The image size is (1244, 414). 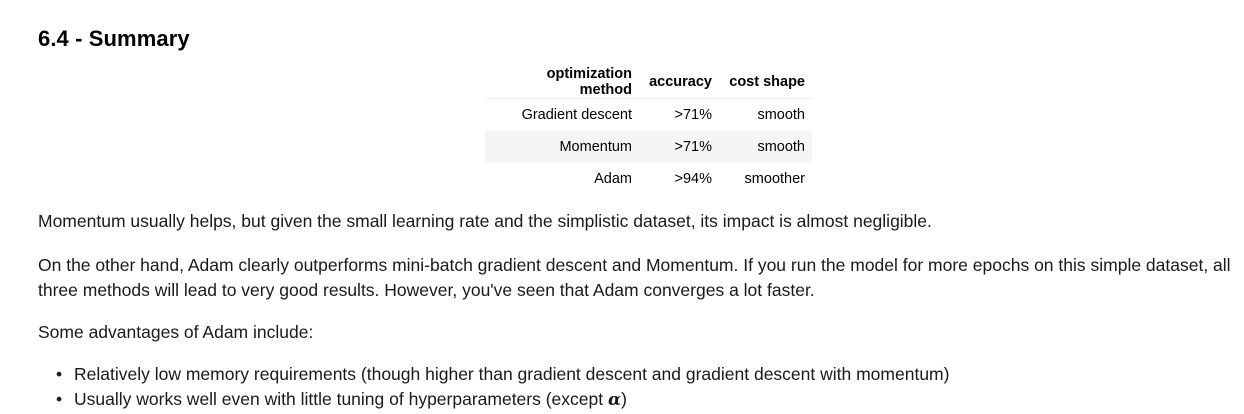 What do you see at coordinates (765, 179) in the screenshot?
I see `cell-cost-shape: smoother` at bounding box center [765, 179].